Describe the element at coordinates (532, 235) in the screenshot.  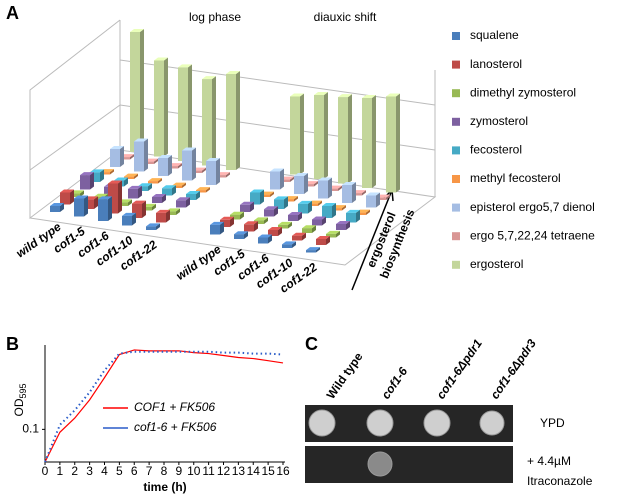
I see `legend-label: ergo 5,7,22,24 tetraene` at that location.